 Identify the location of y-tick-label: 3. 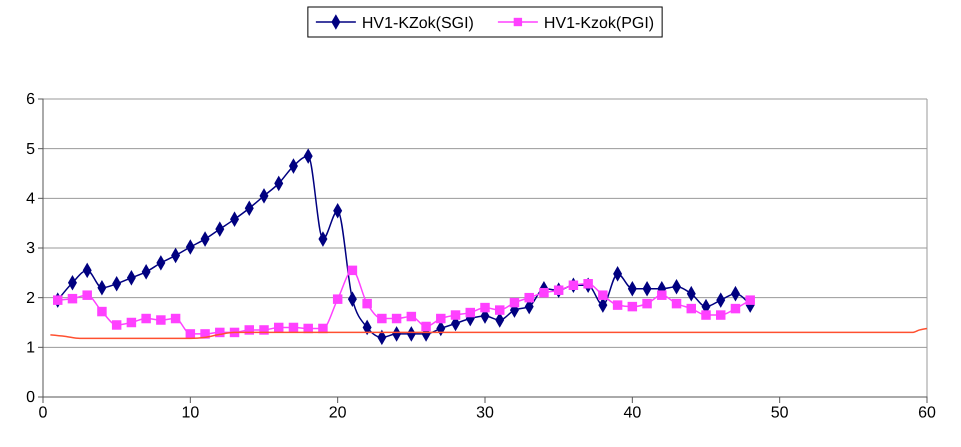
(31, 249).